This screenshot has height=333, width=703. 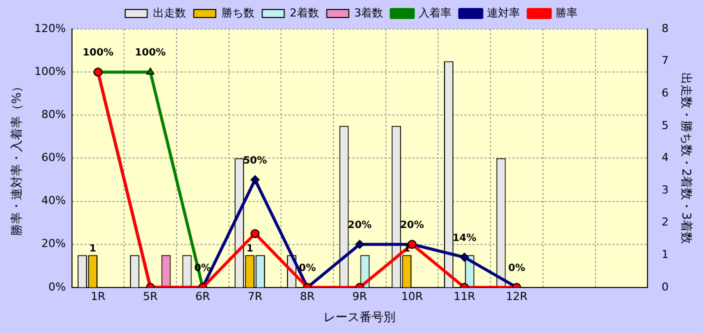 What do you see at coordinates (255, 179) in the screenshot?
I see `point` at bounding box center [255, 179].